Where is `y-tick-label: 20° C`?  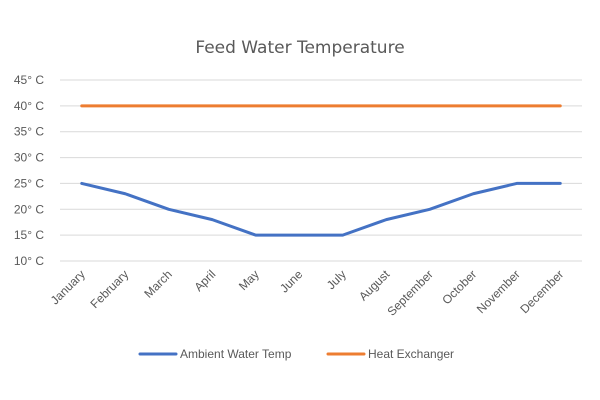
y-tick-label: 20° C is located at coordinates (29, 209).